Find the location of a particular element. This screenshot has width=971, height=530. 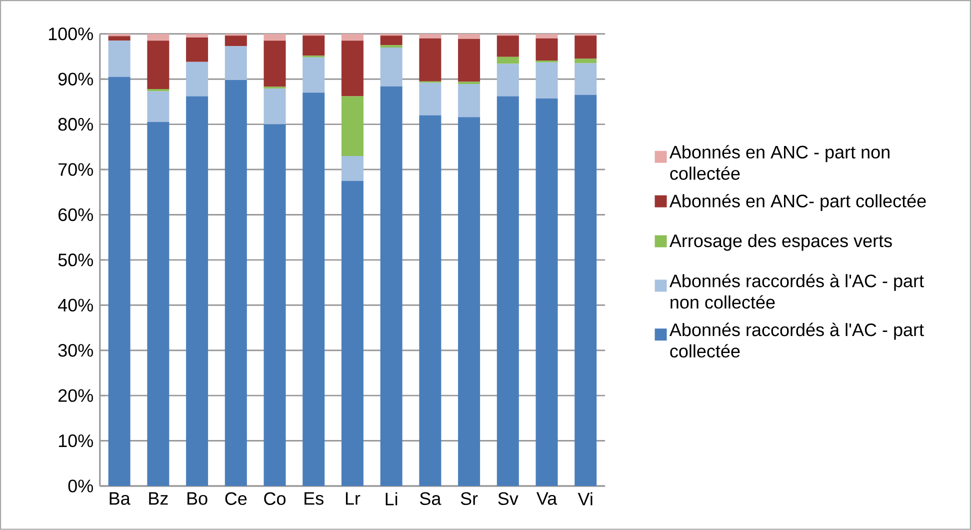

y-tick-label: 70% is located at coordinates (75, 169).